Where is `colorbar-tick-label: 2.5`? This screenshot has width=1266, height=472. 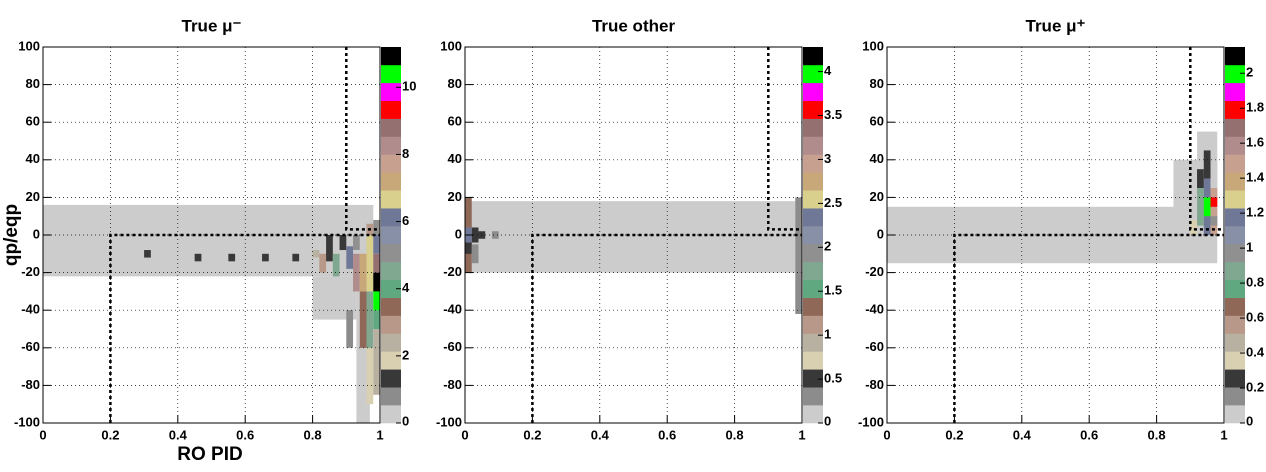 colorbar-tick-label: 2.5 is located at coordinates (833, 202).